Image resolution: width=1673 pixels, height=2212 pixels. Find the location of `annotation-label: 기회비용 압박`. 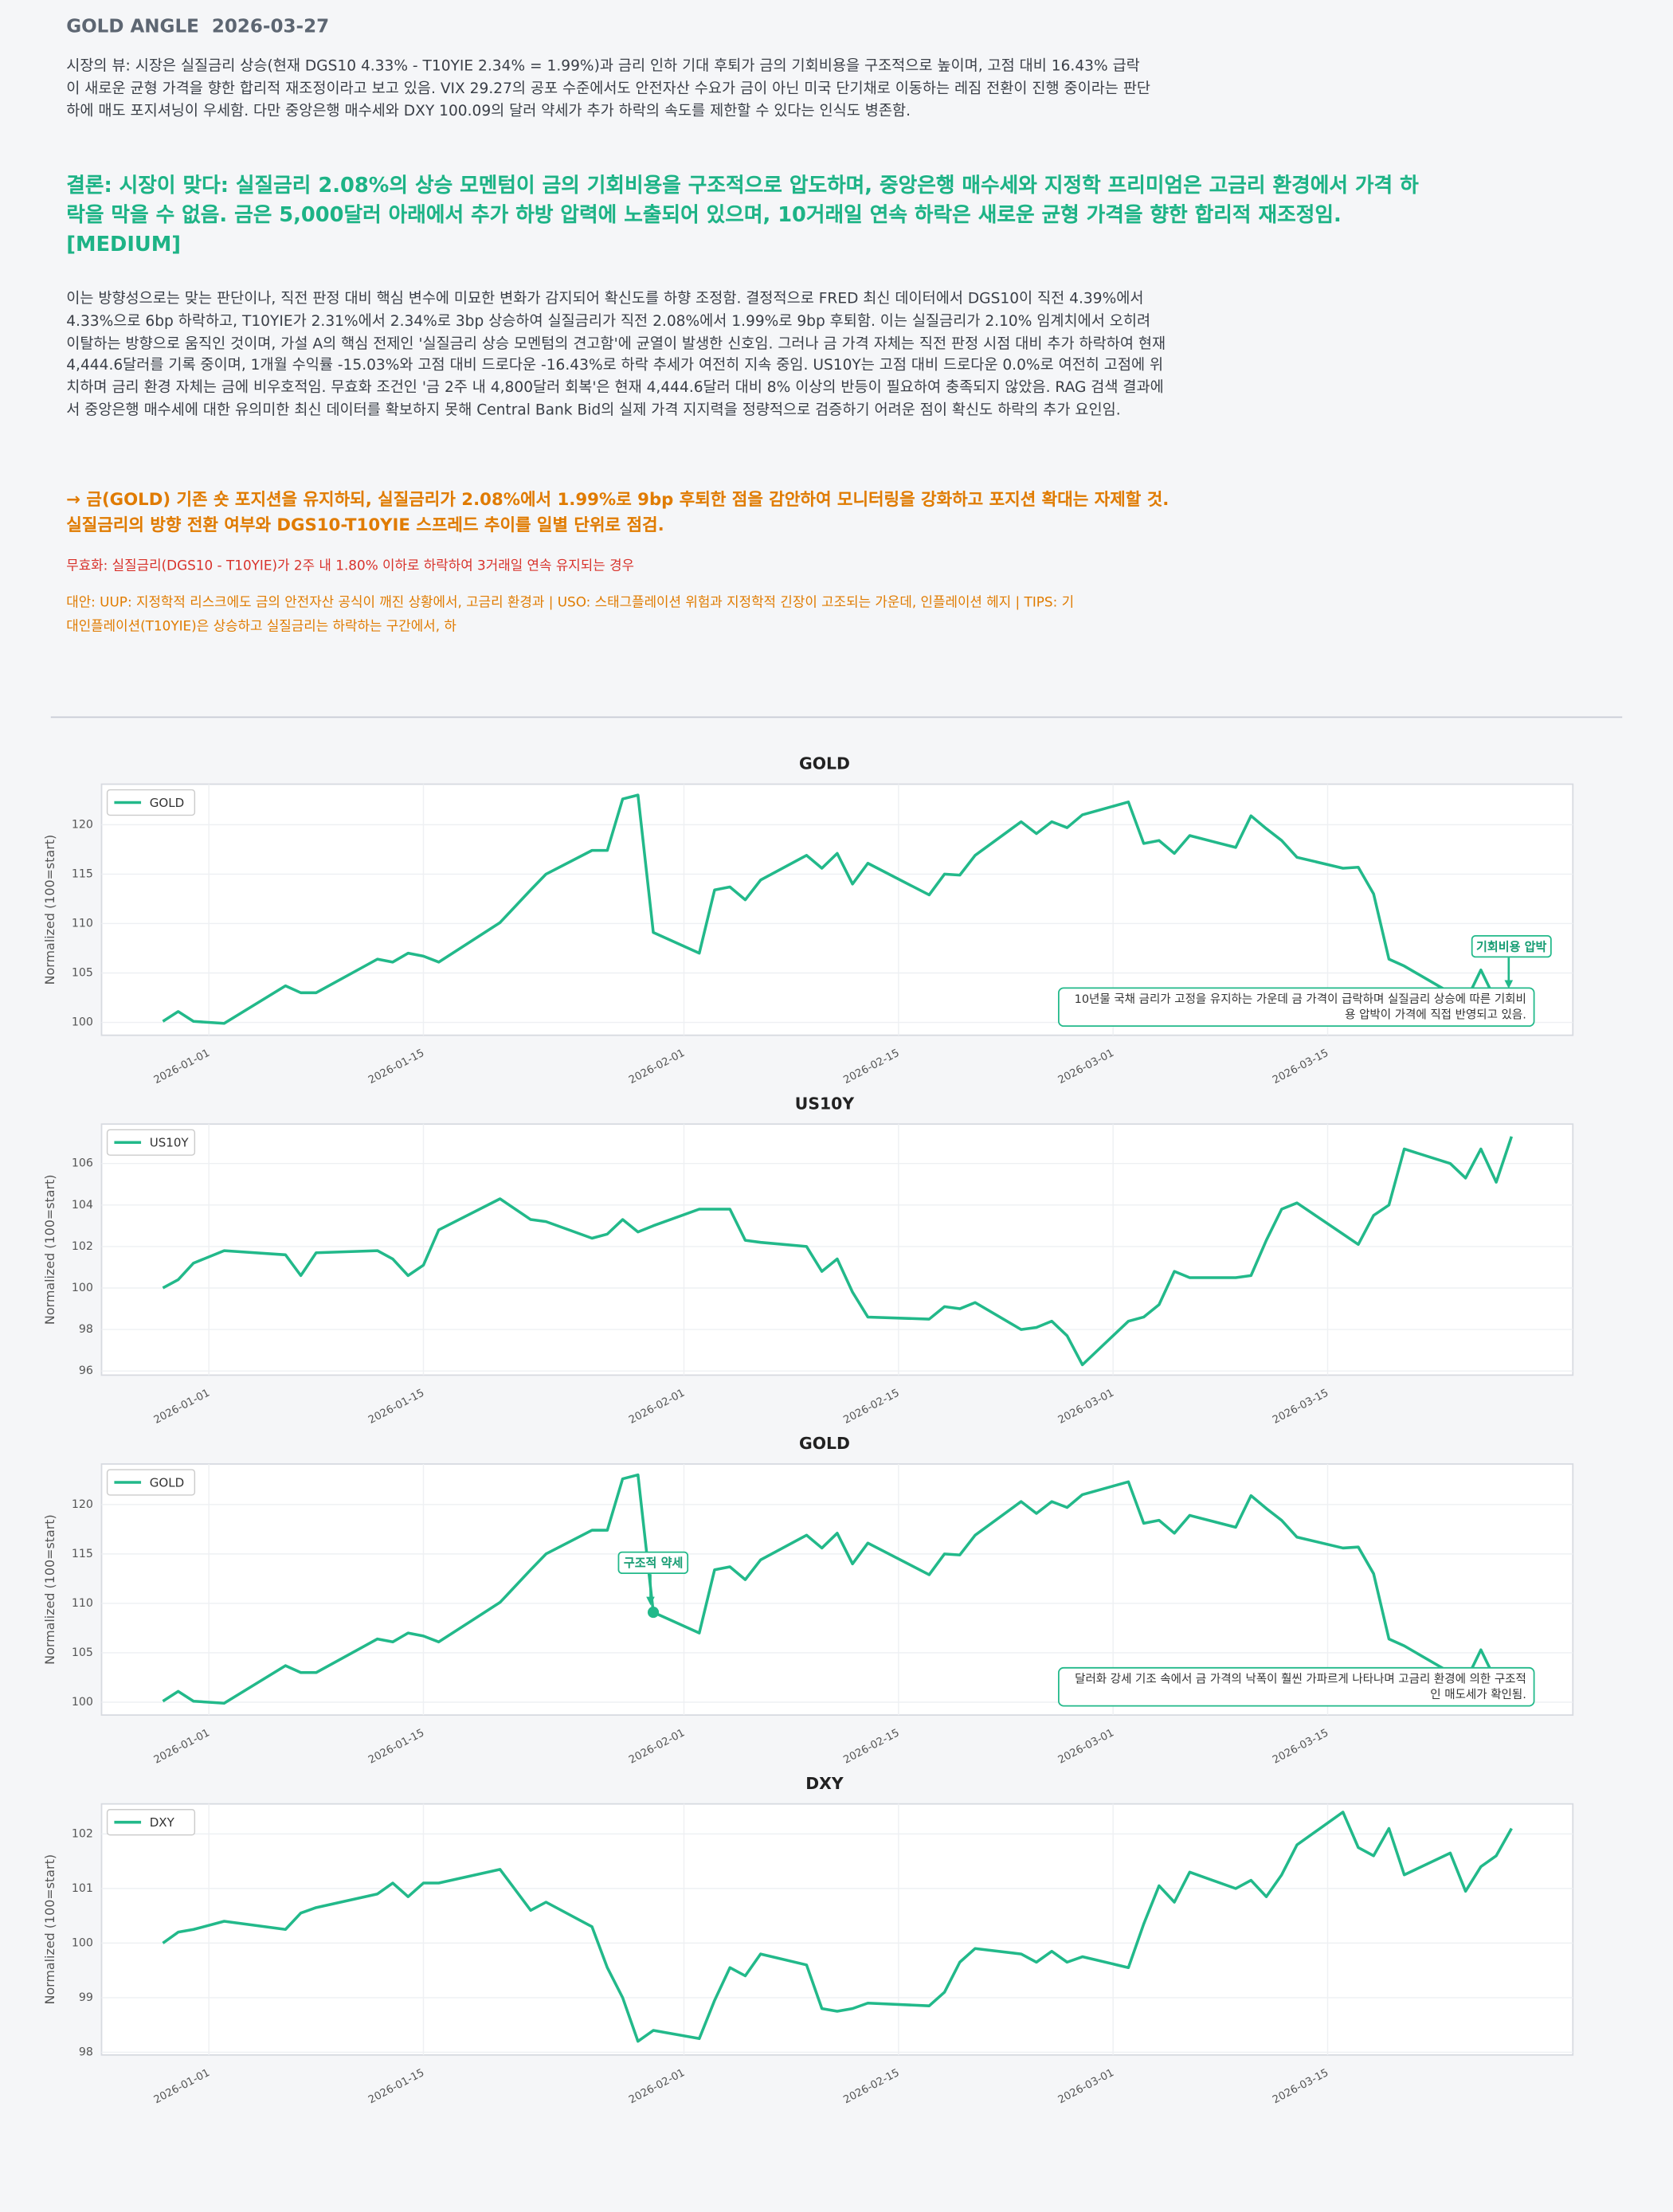

annotation-label: 기회비용 압박 is located at coordinates (1511, 946).